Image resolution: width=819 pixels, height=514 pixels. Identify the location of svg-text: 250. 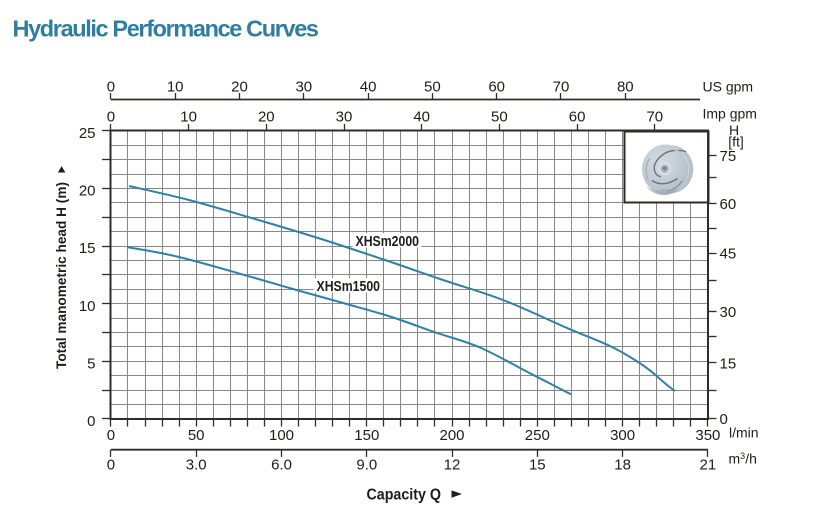
(537, 435).